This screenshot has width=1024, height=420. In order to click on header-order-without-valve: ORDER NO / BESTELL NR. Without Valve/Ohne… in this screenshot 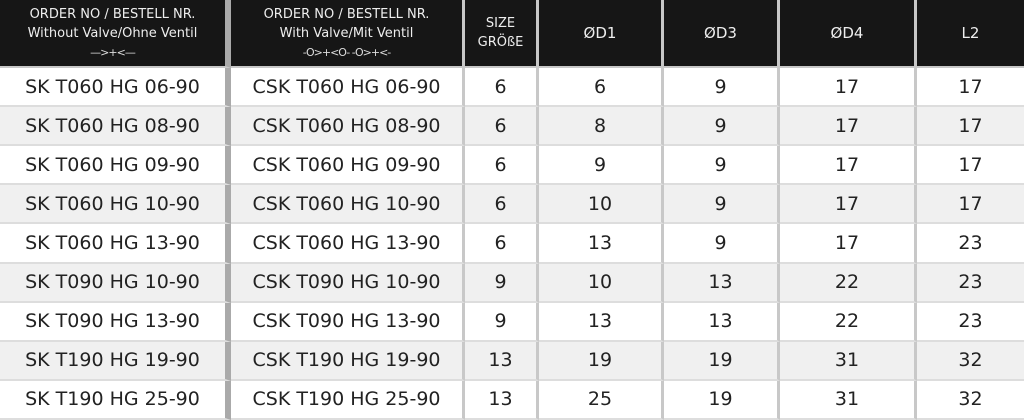, I will do `click(115, 34)`.